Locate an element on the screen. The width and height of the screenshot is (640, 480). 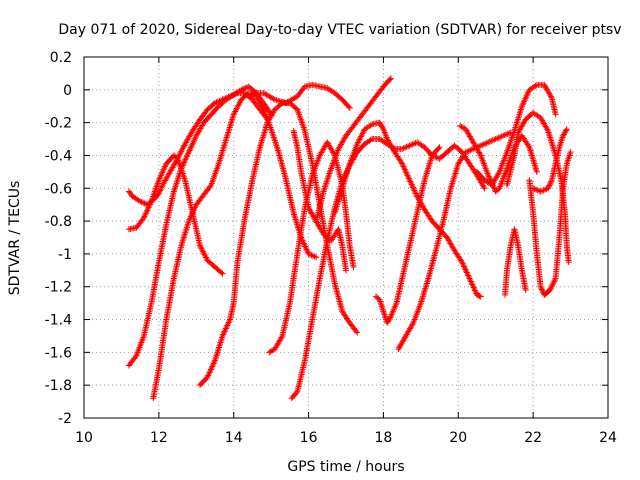
x-tick-label: 18 is located at coordinates (384, 438).